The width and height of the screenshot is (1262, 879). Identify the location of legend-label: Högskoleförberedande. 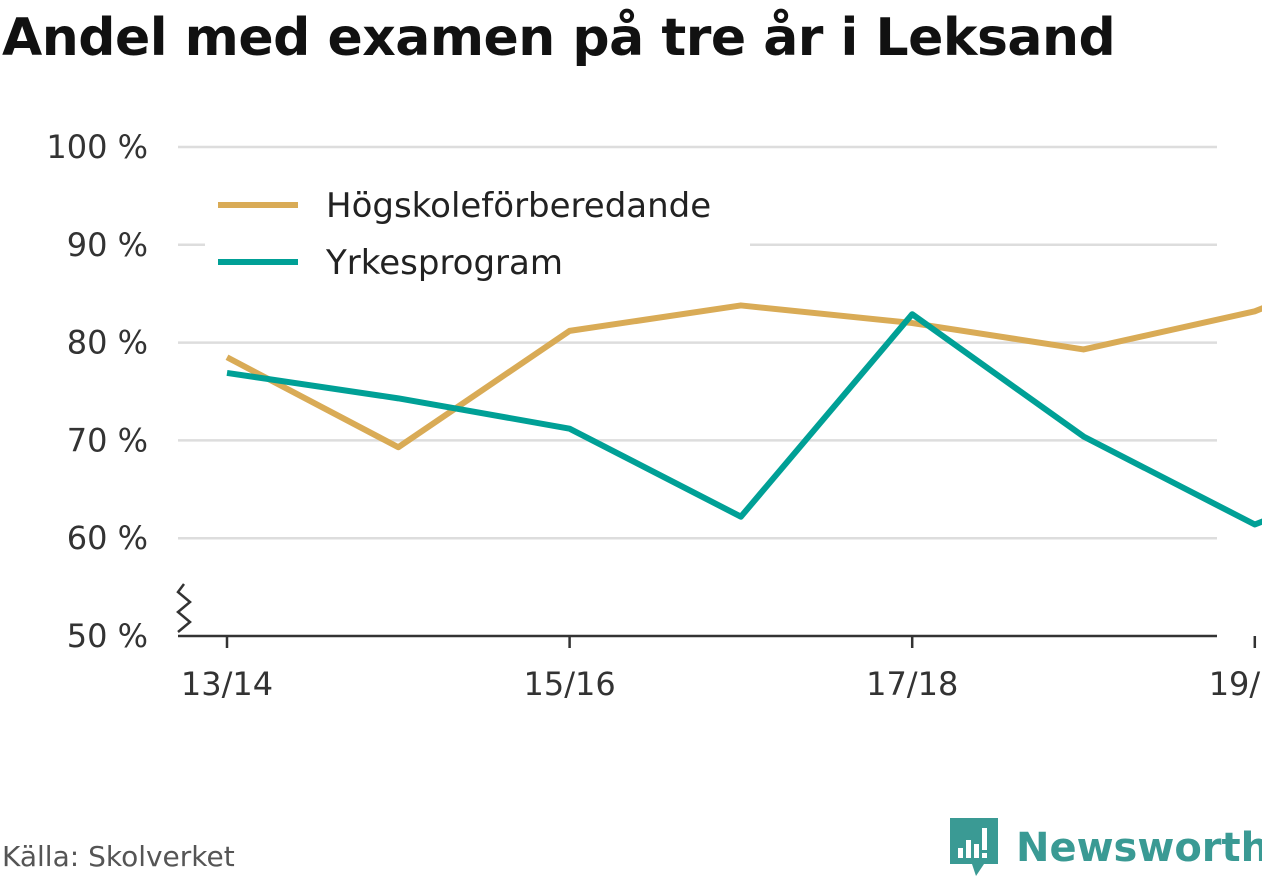
(518, 206).